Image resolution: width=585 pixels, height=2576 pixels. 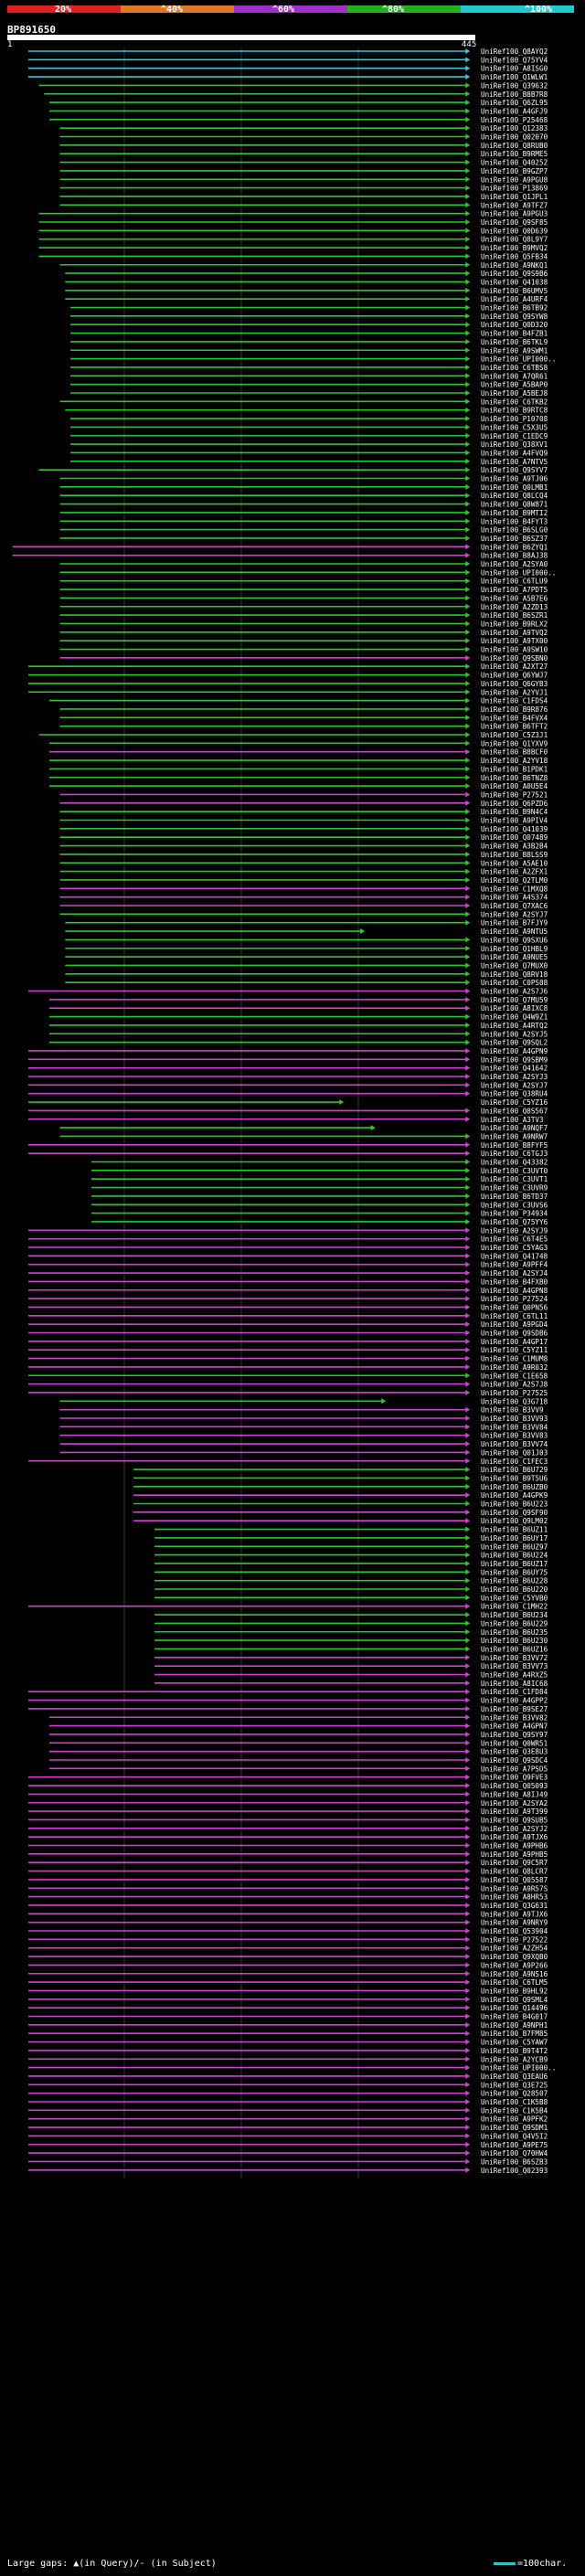 I want to click on hit-label: UniRef100_B1PDK1, so click(x=514, y=769).